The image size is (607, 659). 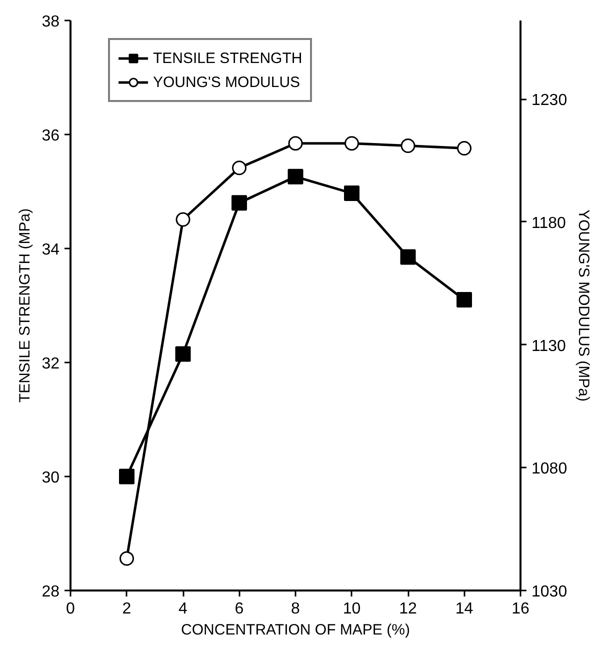 What do you see at coordinates (51, 364) in the screenshot?
I see `y-tick-label: 32` at bounding box center [51, 364].